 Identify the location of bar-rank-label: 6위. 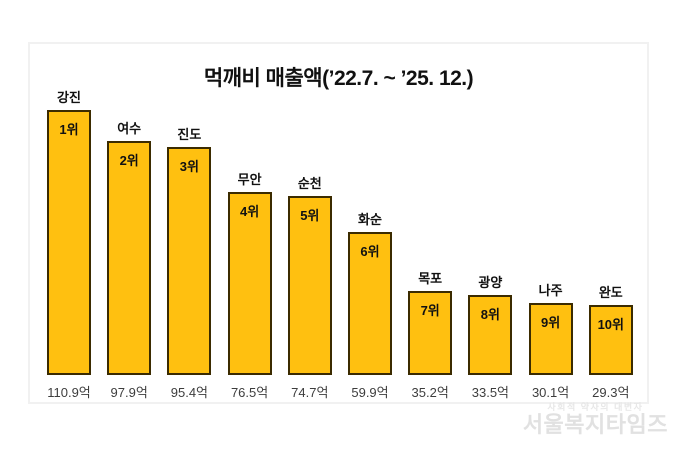
(370, 251).